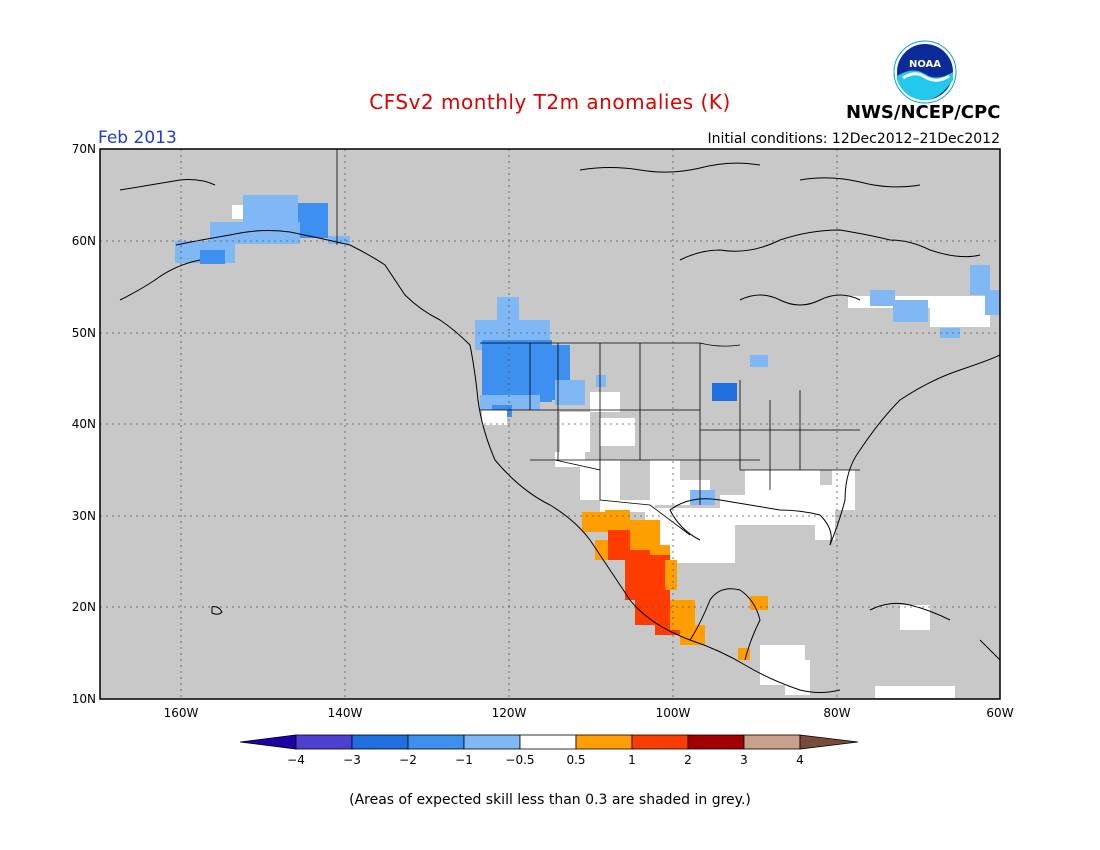 Image resolution: width=1100 pixels, height=850 pixels. I want to click on colorbar: −4 −3 −2 −1 −0.5 0.5 1 2 3 4, so click(549, 750).